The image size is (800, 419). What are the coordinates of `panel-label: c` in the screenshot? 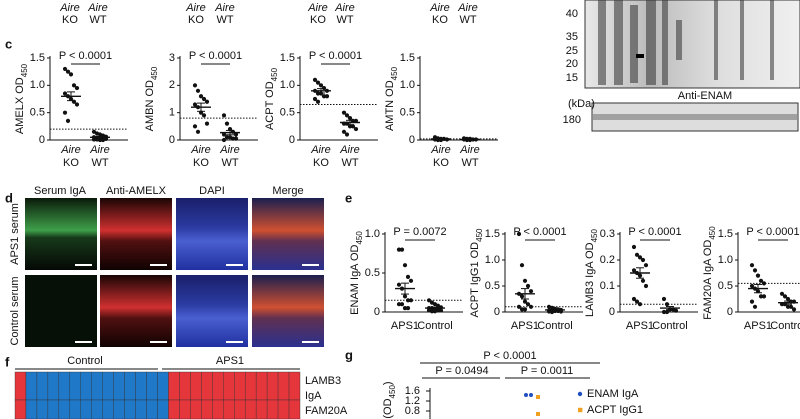 It's located at (8, 43).